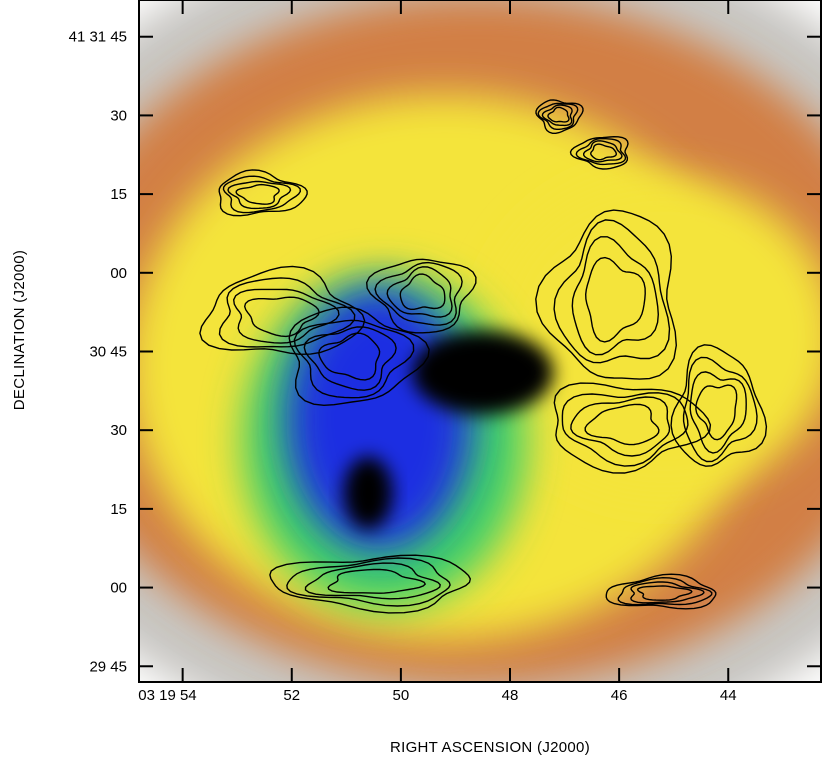  Describe the element at coordinates (167, 695) in the screenshot. I see `x-tick-label: 03 19 54` at that location.